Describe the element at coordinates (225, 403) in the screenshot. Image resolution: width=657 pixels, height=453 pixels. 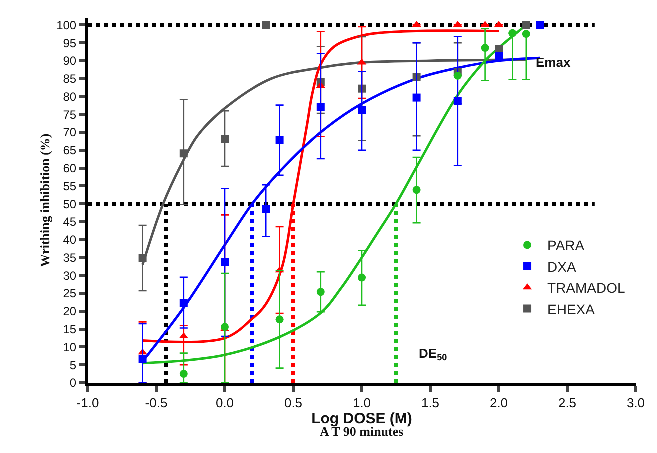
I see `x-tick-label: 0.0` at that location.